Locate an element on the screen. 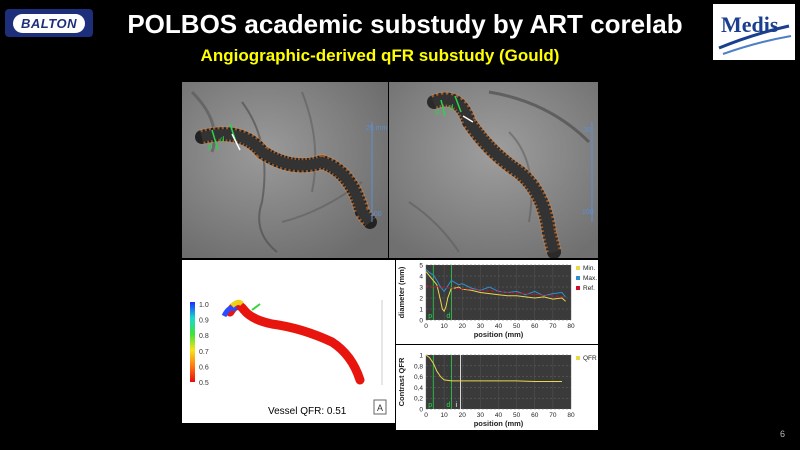  y-tick-label: 0,4 is located at coordinates (418, 388).